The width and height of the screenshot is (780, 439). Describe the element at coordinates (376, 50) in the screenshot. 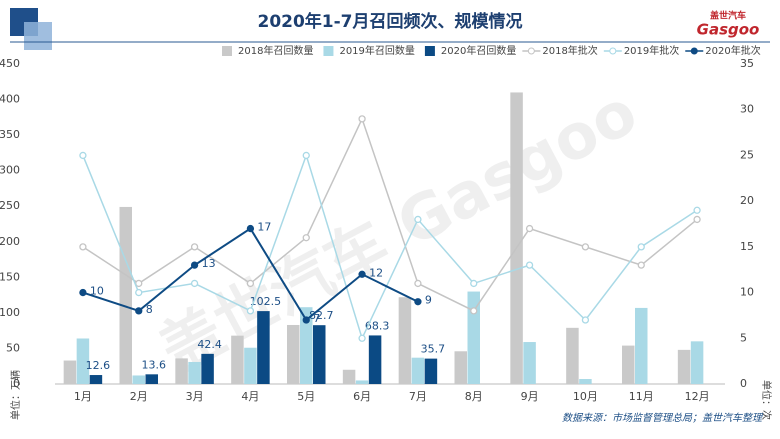

I see `legend-label: 2019年召回数量` at that location.